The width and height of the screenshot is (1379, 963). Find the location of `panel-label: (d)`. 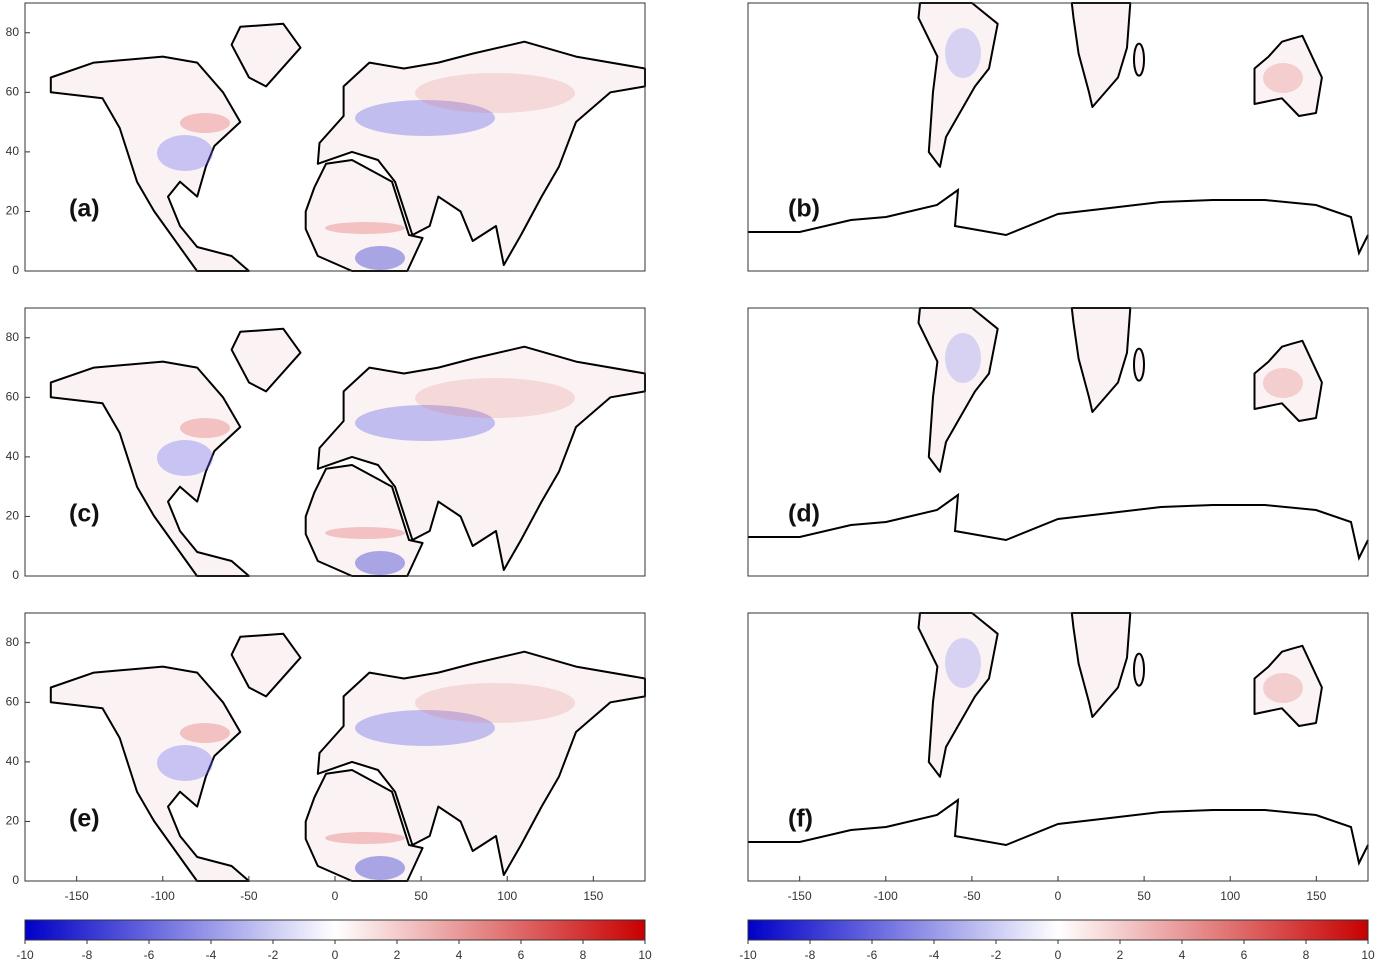

panel-label: (d) is located at coordinates (804, 514).